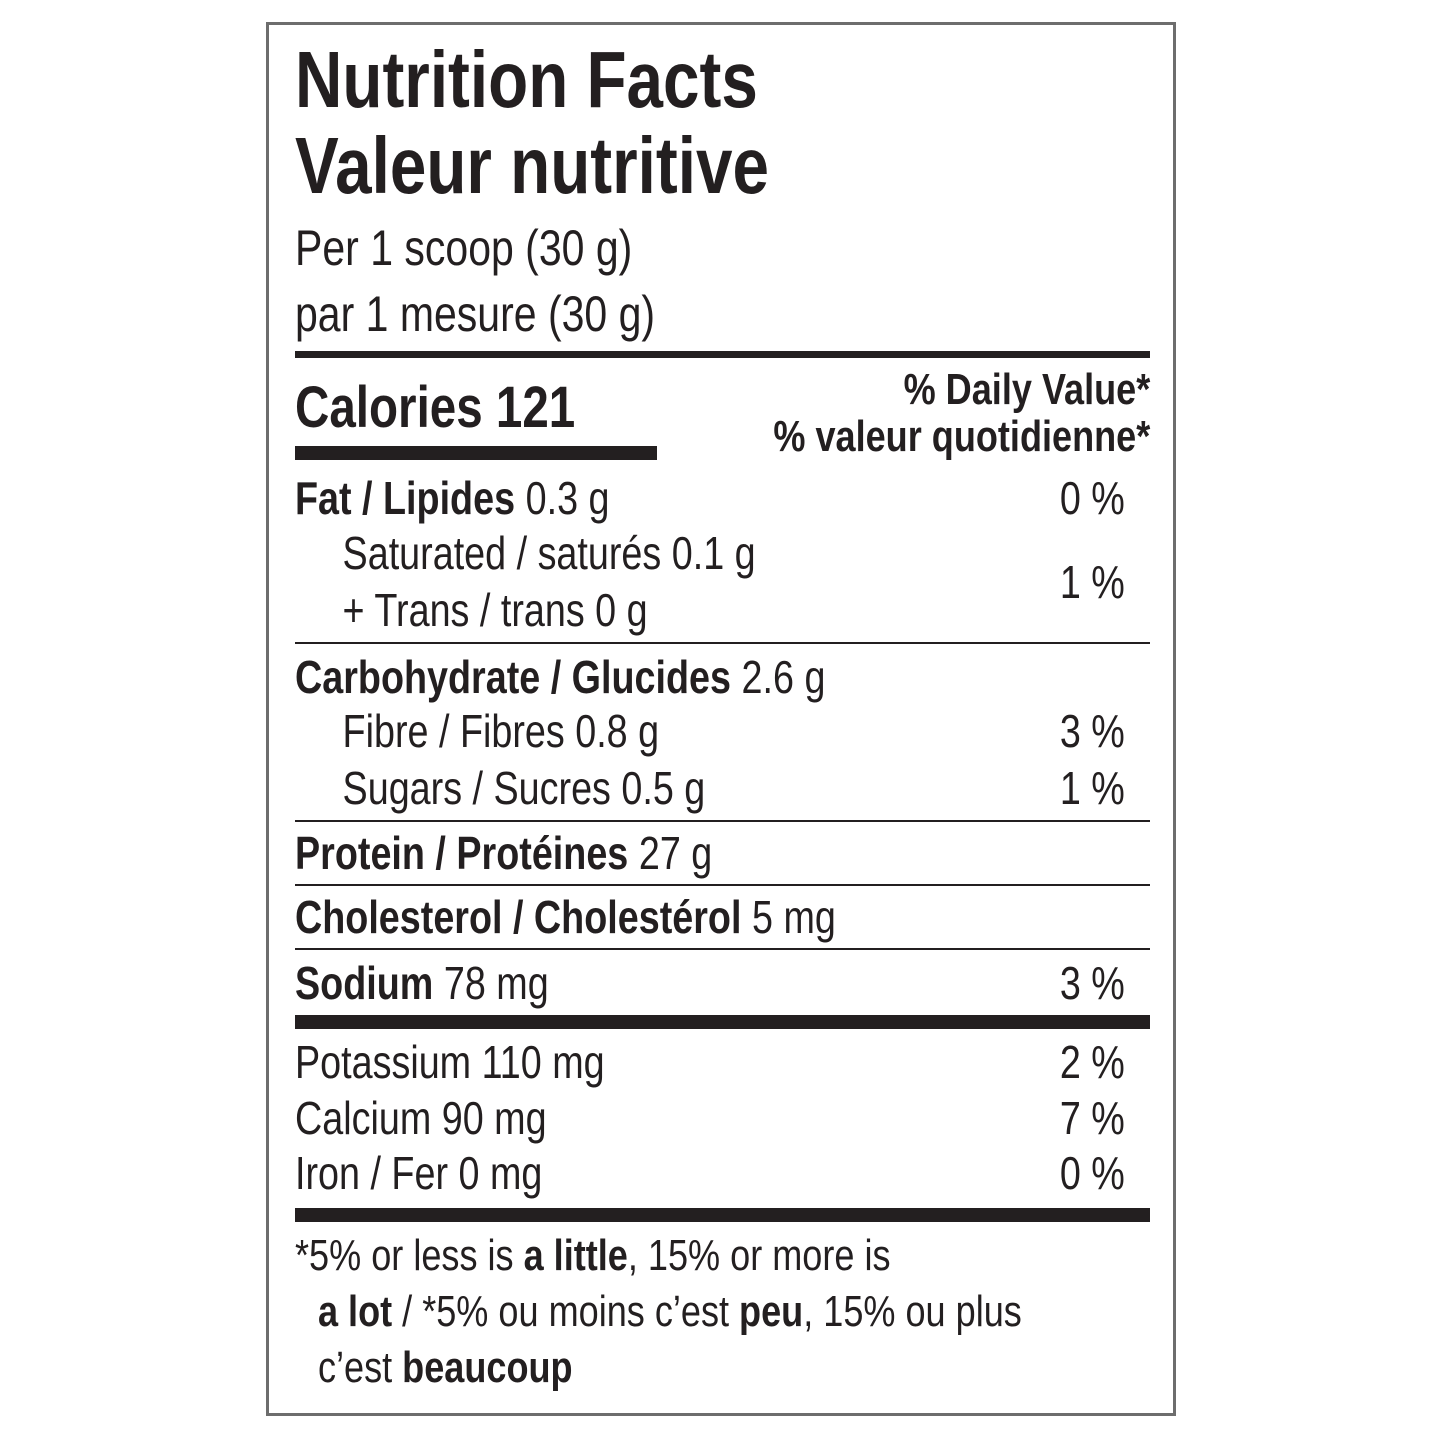 The height and width of the screenshot is (1445, 1445). What do you see at coordinates (476, 453) in the screenshot?
I see `calories-bar` at bounding box center [476, 453].